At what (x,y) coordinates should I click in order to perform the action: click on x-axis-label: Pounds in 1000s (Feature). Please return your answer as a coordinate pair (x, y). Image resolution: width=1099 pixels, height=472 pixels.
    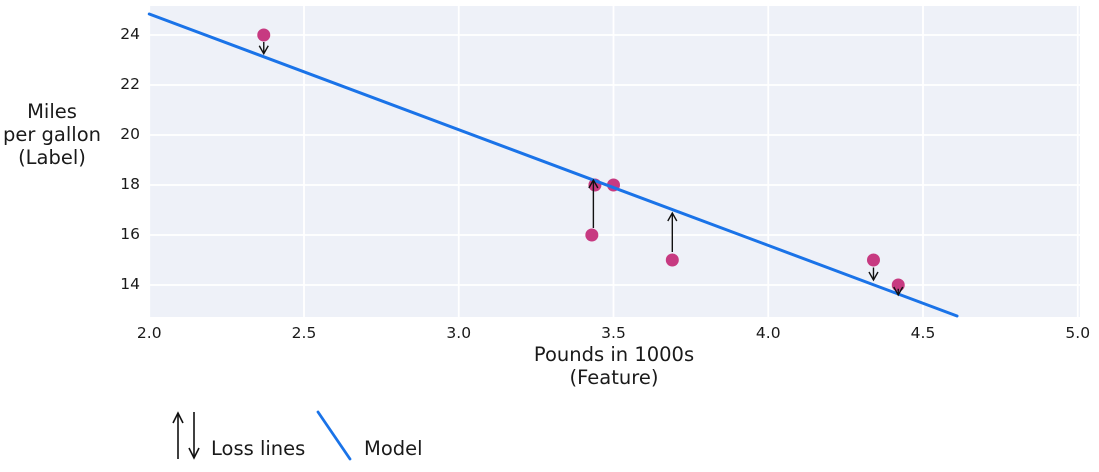
    Looking at the image, I should click on (614, 366).